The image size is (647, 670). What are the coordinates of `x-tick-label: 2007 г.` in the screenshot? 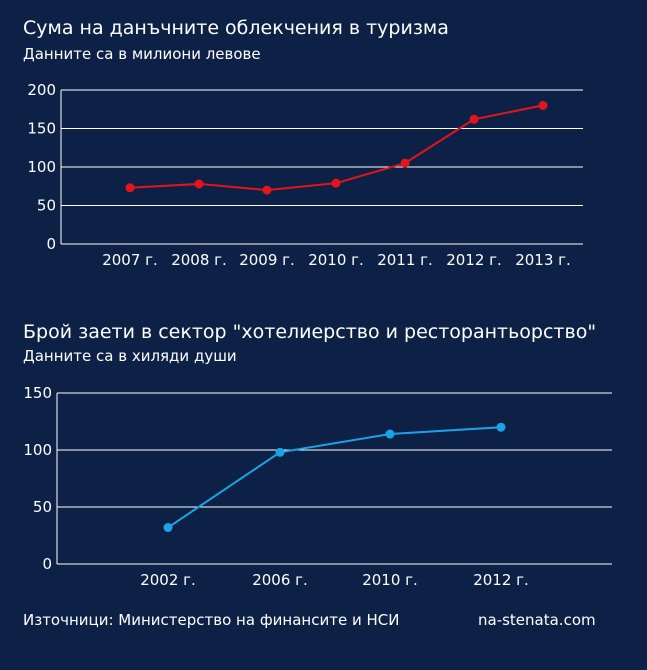 It's located at (130, 260).